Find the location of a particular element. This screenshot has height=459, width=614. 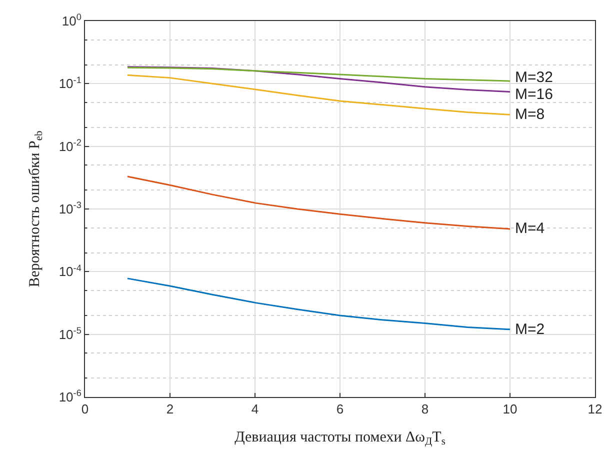

x-tick-label: 8 is located at coordinates (425, 409).